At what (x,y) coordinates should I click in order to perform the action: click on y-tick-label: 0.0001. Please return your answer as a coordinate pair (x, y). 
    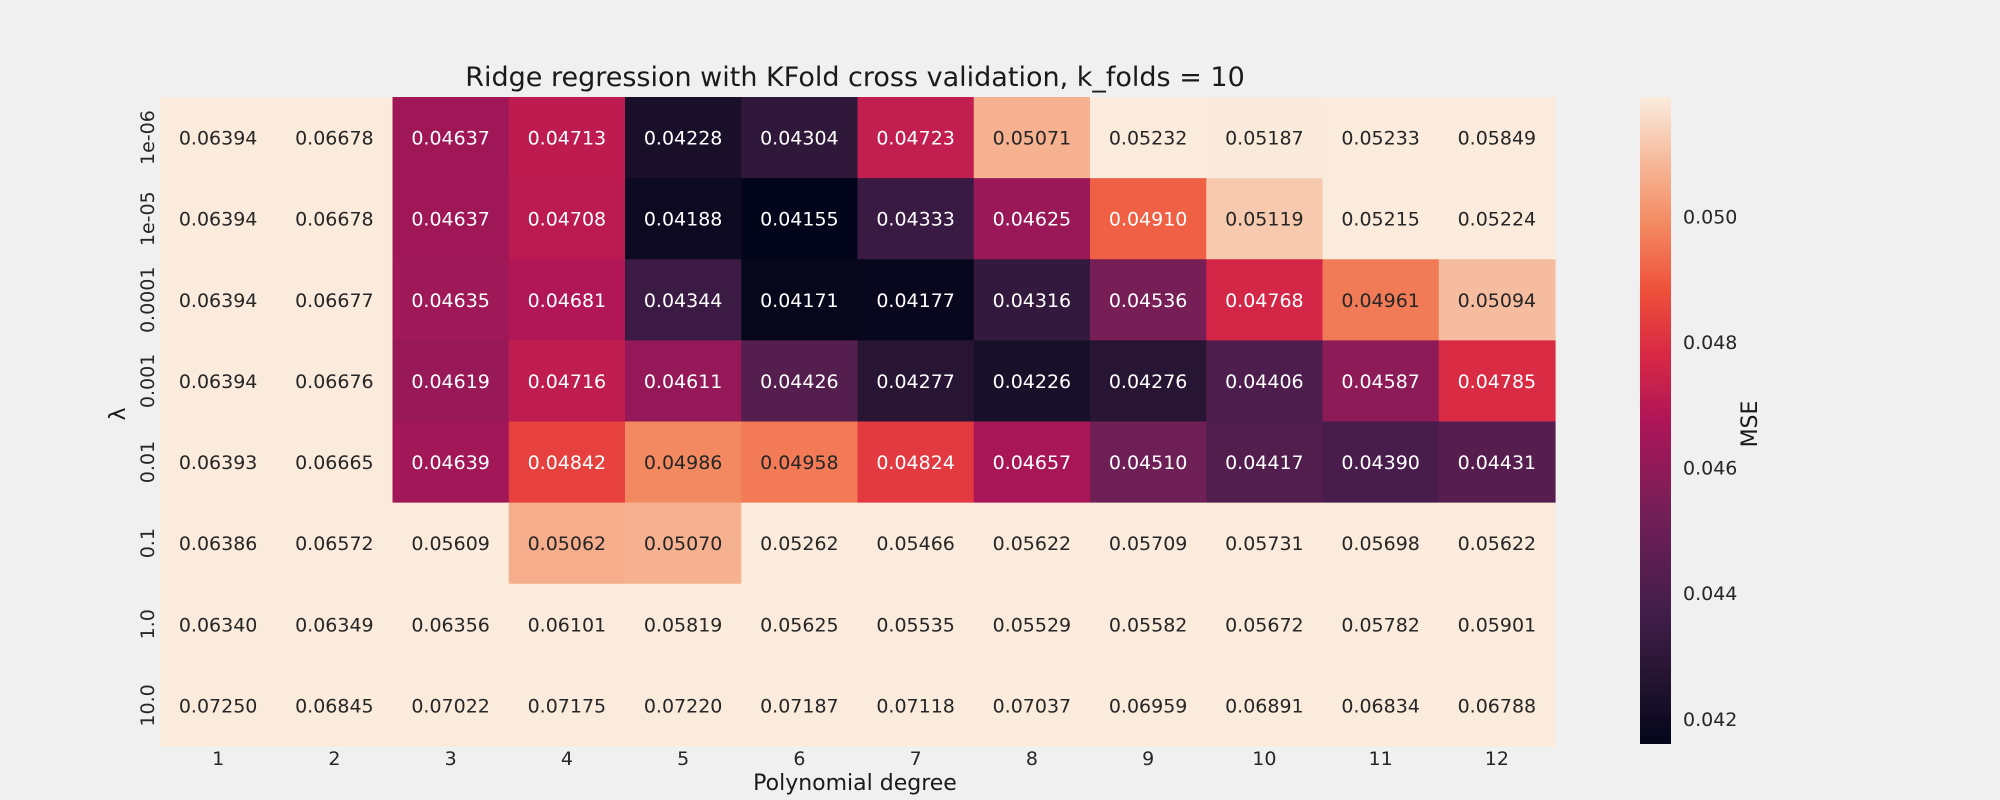
    Looking at the image, I should click on (148, 300).